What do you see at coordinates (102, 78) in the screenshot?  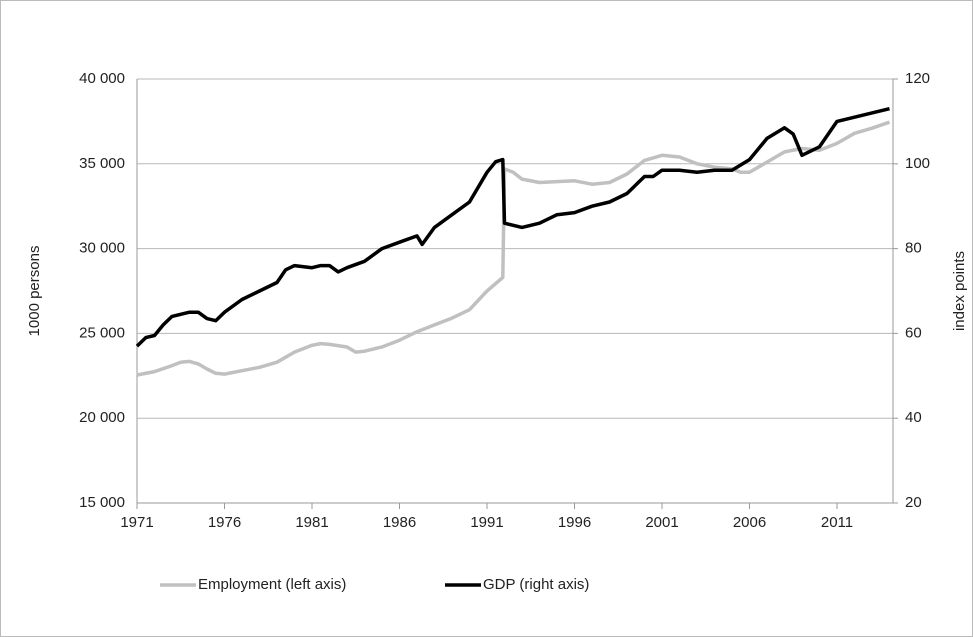 I see `y-tick-label: 40 000` at bounding box center [102, 78].